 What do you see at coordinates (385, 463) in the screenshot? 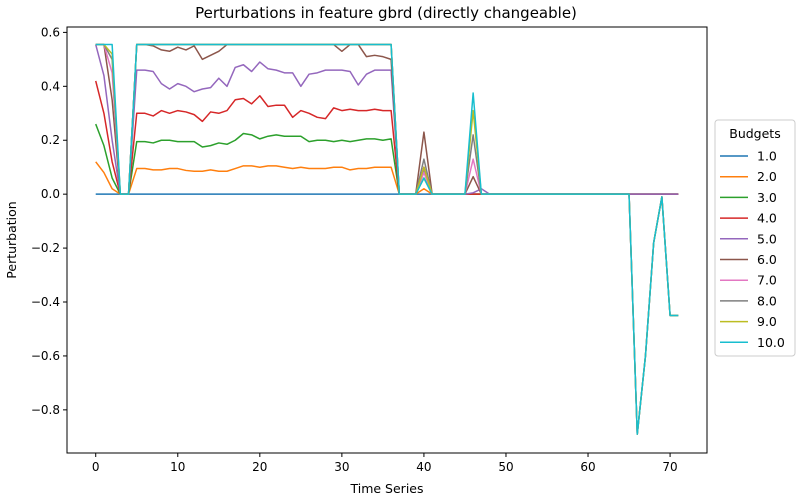
I see `x-axis: 0 10 20 30 40 50 60 70` at bounding box center [385, 463].